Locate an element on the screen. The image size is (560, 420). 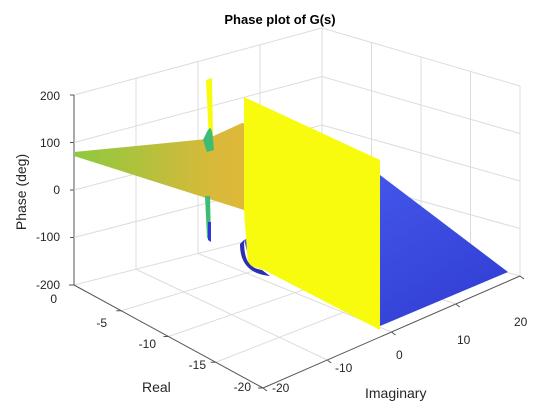
x-tick-label: -15 is located at coordinates (198, 365).